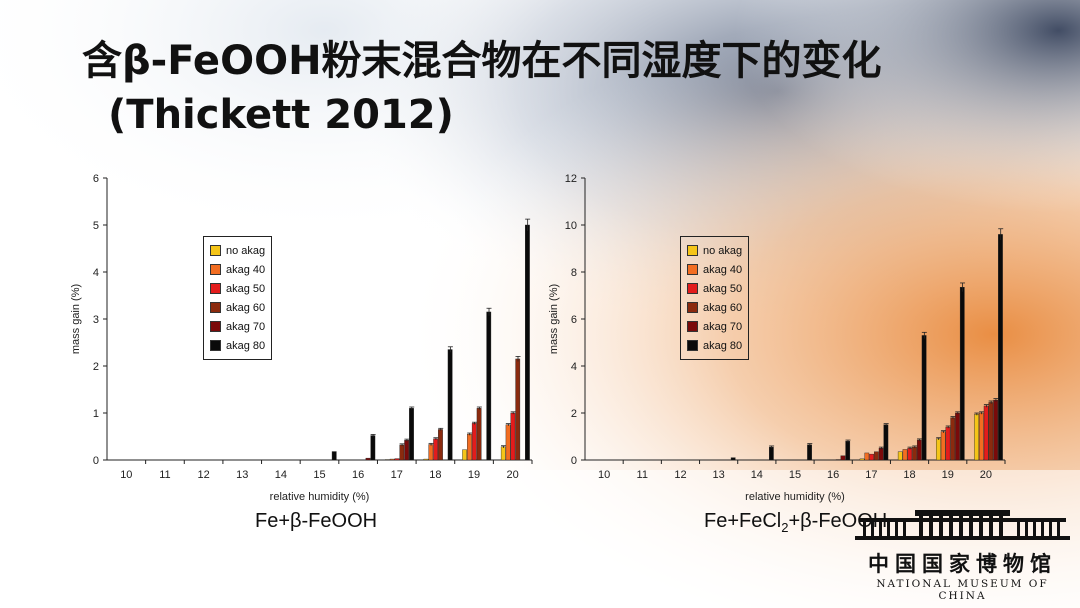 Image resolution: width=1080 pixels, height=608 pixels. What do you see at coordinates (962, 563) in the screenshot?
I see `museum-name-cn: 中国国家博物馆` at bounding box center [962, 563].